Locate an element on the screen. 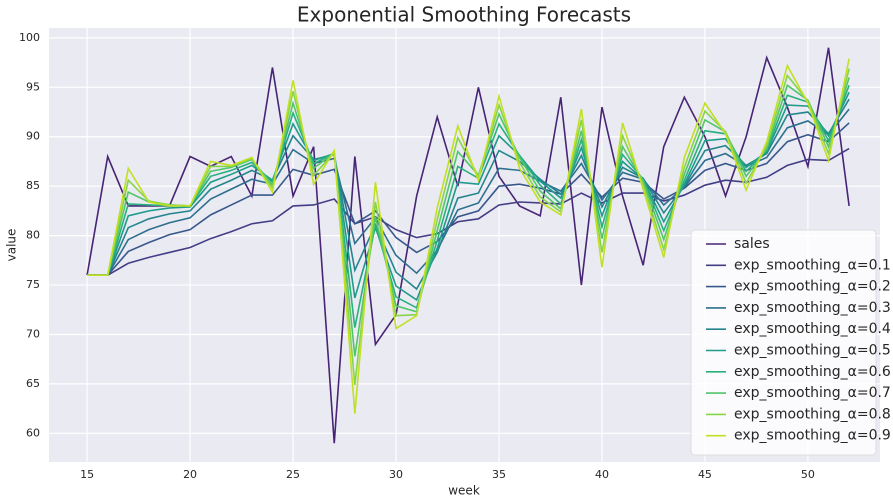 This screenshot has width=893, height=503. x-tick-label: 25 is located at coordinates (293, 474).